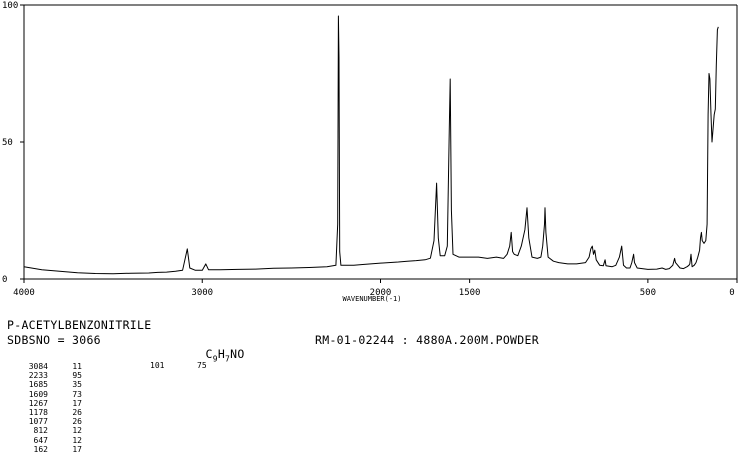 The height and width of the screenshot is (457, 738). Describe the element at coordinates (371, 299) in the screenshot. I see `x-axis-title: WAVENUMBER(-1)` at that location.